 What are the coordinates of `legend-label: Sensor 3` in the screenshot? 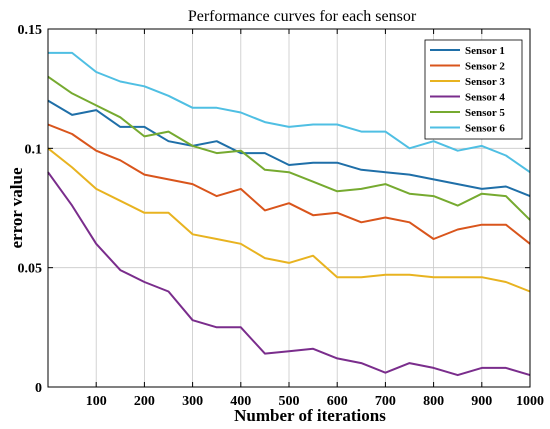 It's located at (485, 82).